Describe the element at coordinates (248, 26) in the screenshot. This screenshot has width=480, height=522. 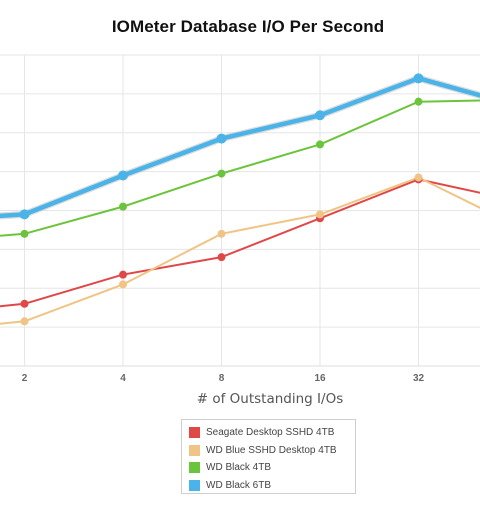
I see `chart-title: IOMeter Database I/O Per Second` at that location.